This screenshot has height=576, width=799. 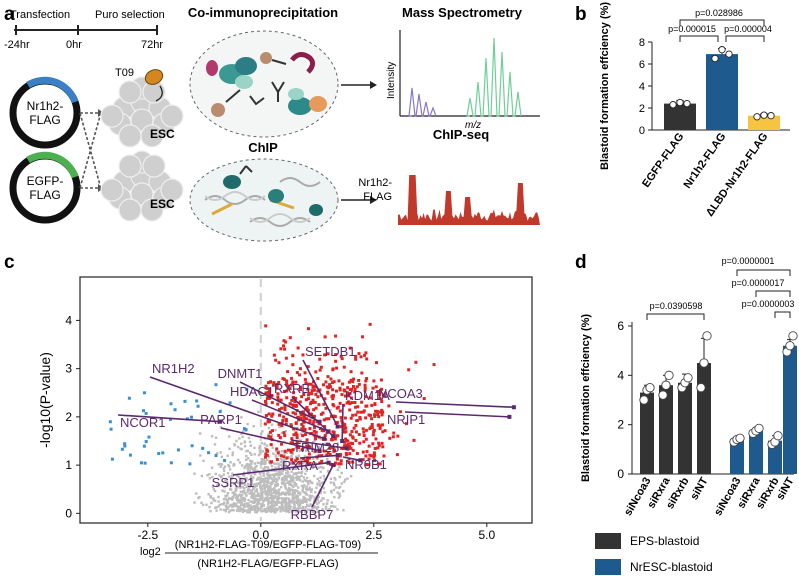 What do you see at coordinates (469, 200) in the screenshot?
I see `chipseq-signal-track` at bounding box center [469, 200].